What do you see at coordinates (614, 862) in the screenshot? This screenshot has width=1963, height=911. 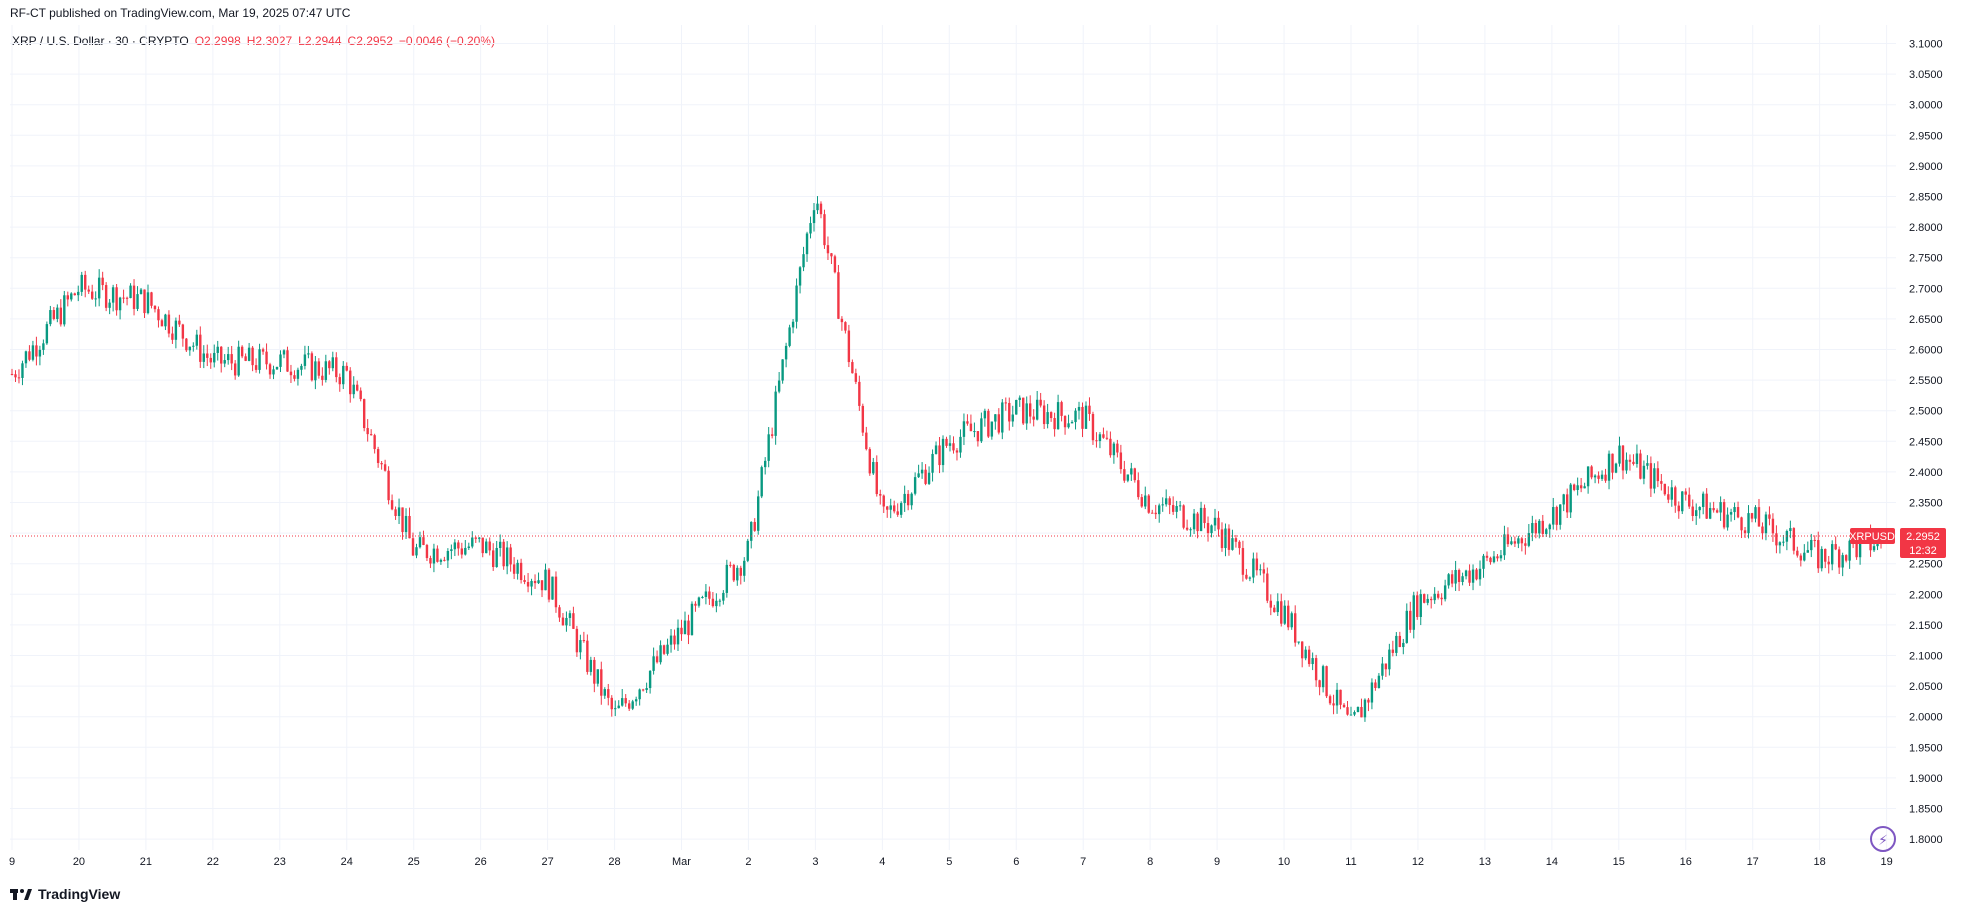 I see `time-tick-label: 28` at bounding box center [614, 862].